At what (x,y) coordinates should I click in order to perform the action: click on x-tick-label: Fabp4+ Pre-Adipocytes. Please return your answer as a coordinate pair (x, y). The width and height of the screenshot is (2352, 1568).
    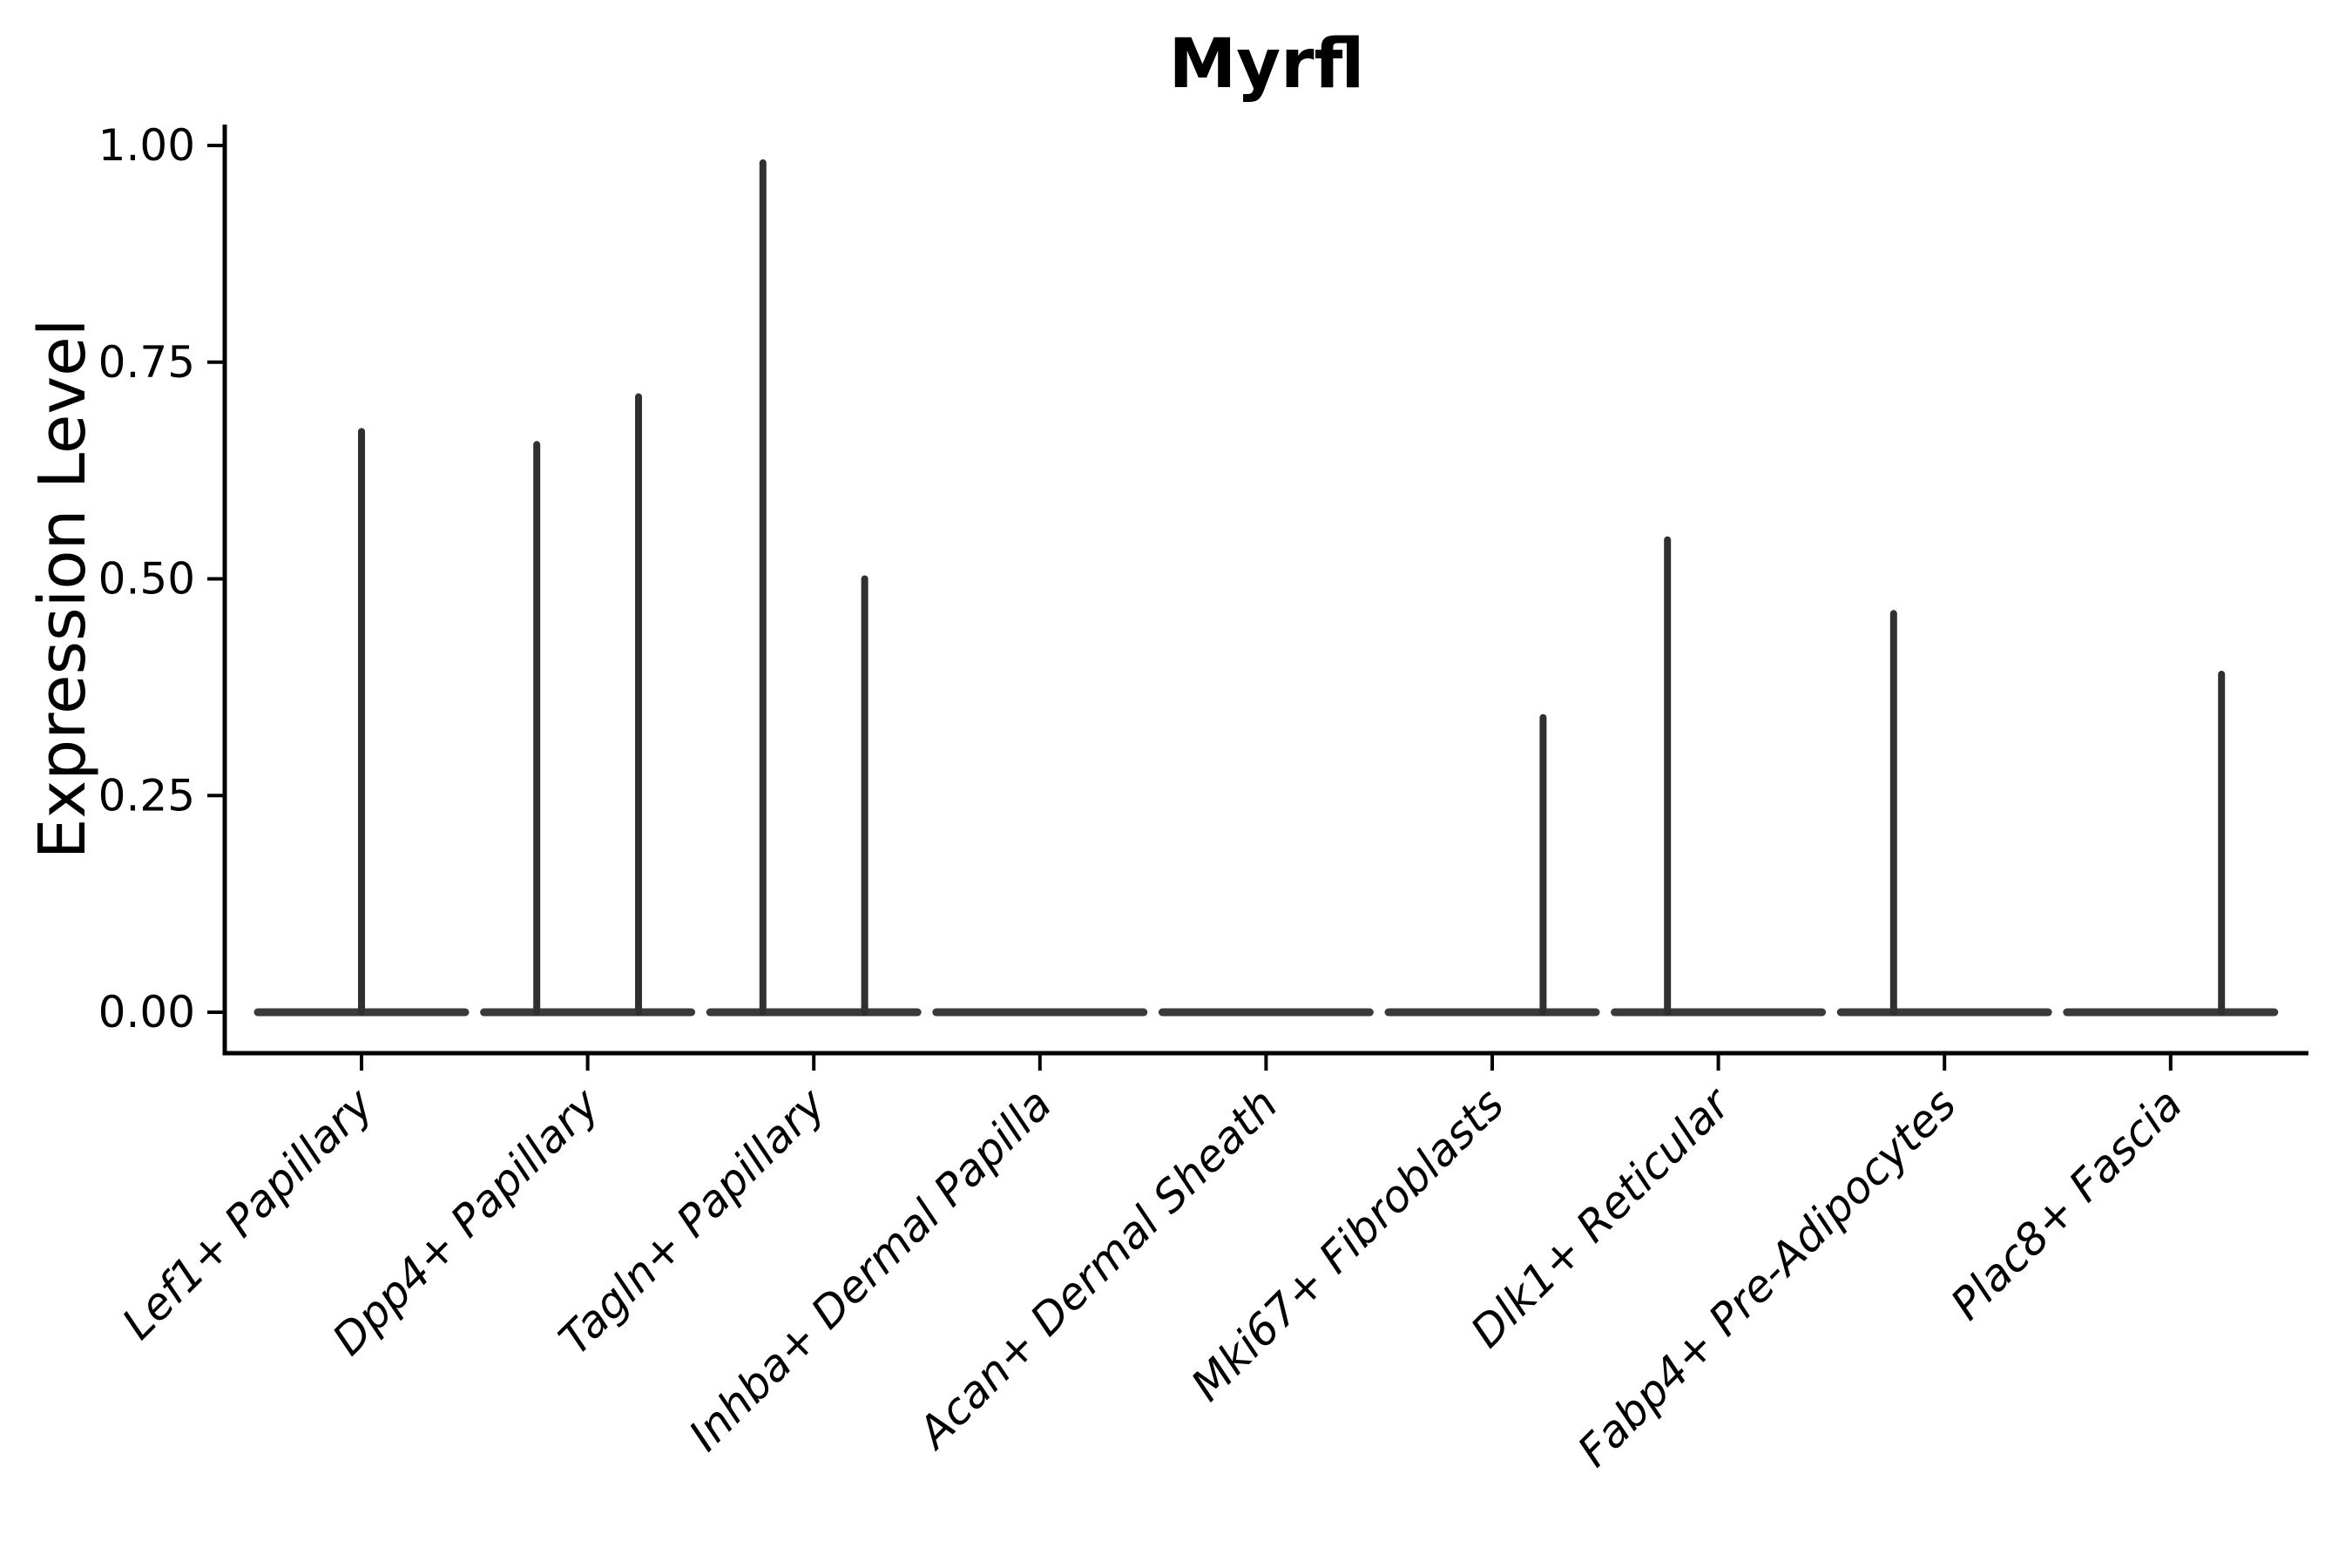
    Looking at the image, I should click on (1767, 1277).